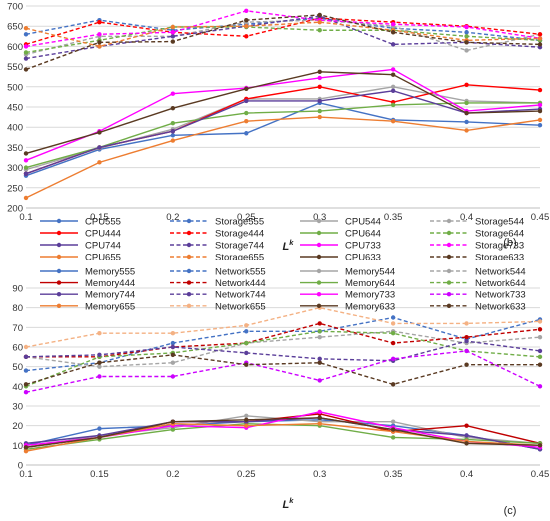 Image resolution: width=550 pixels, height=521 pixels. I want to click on legend-label: Network544, so click(500, 272).